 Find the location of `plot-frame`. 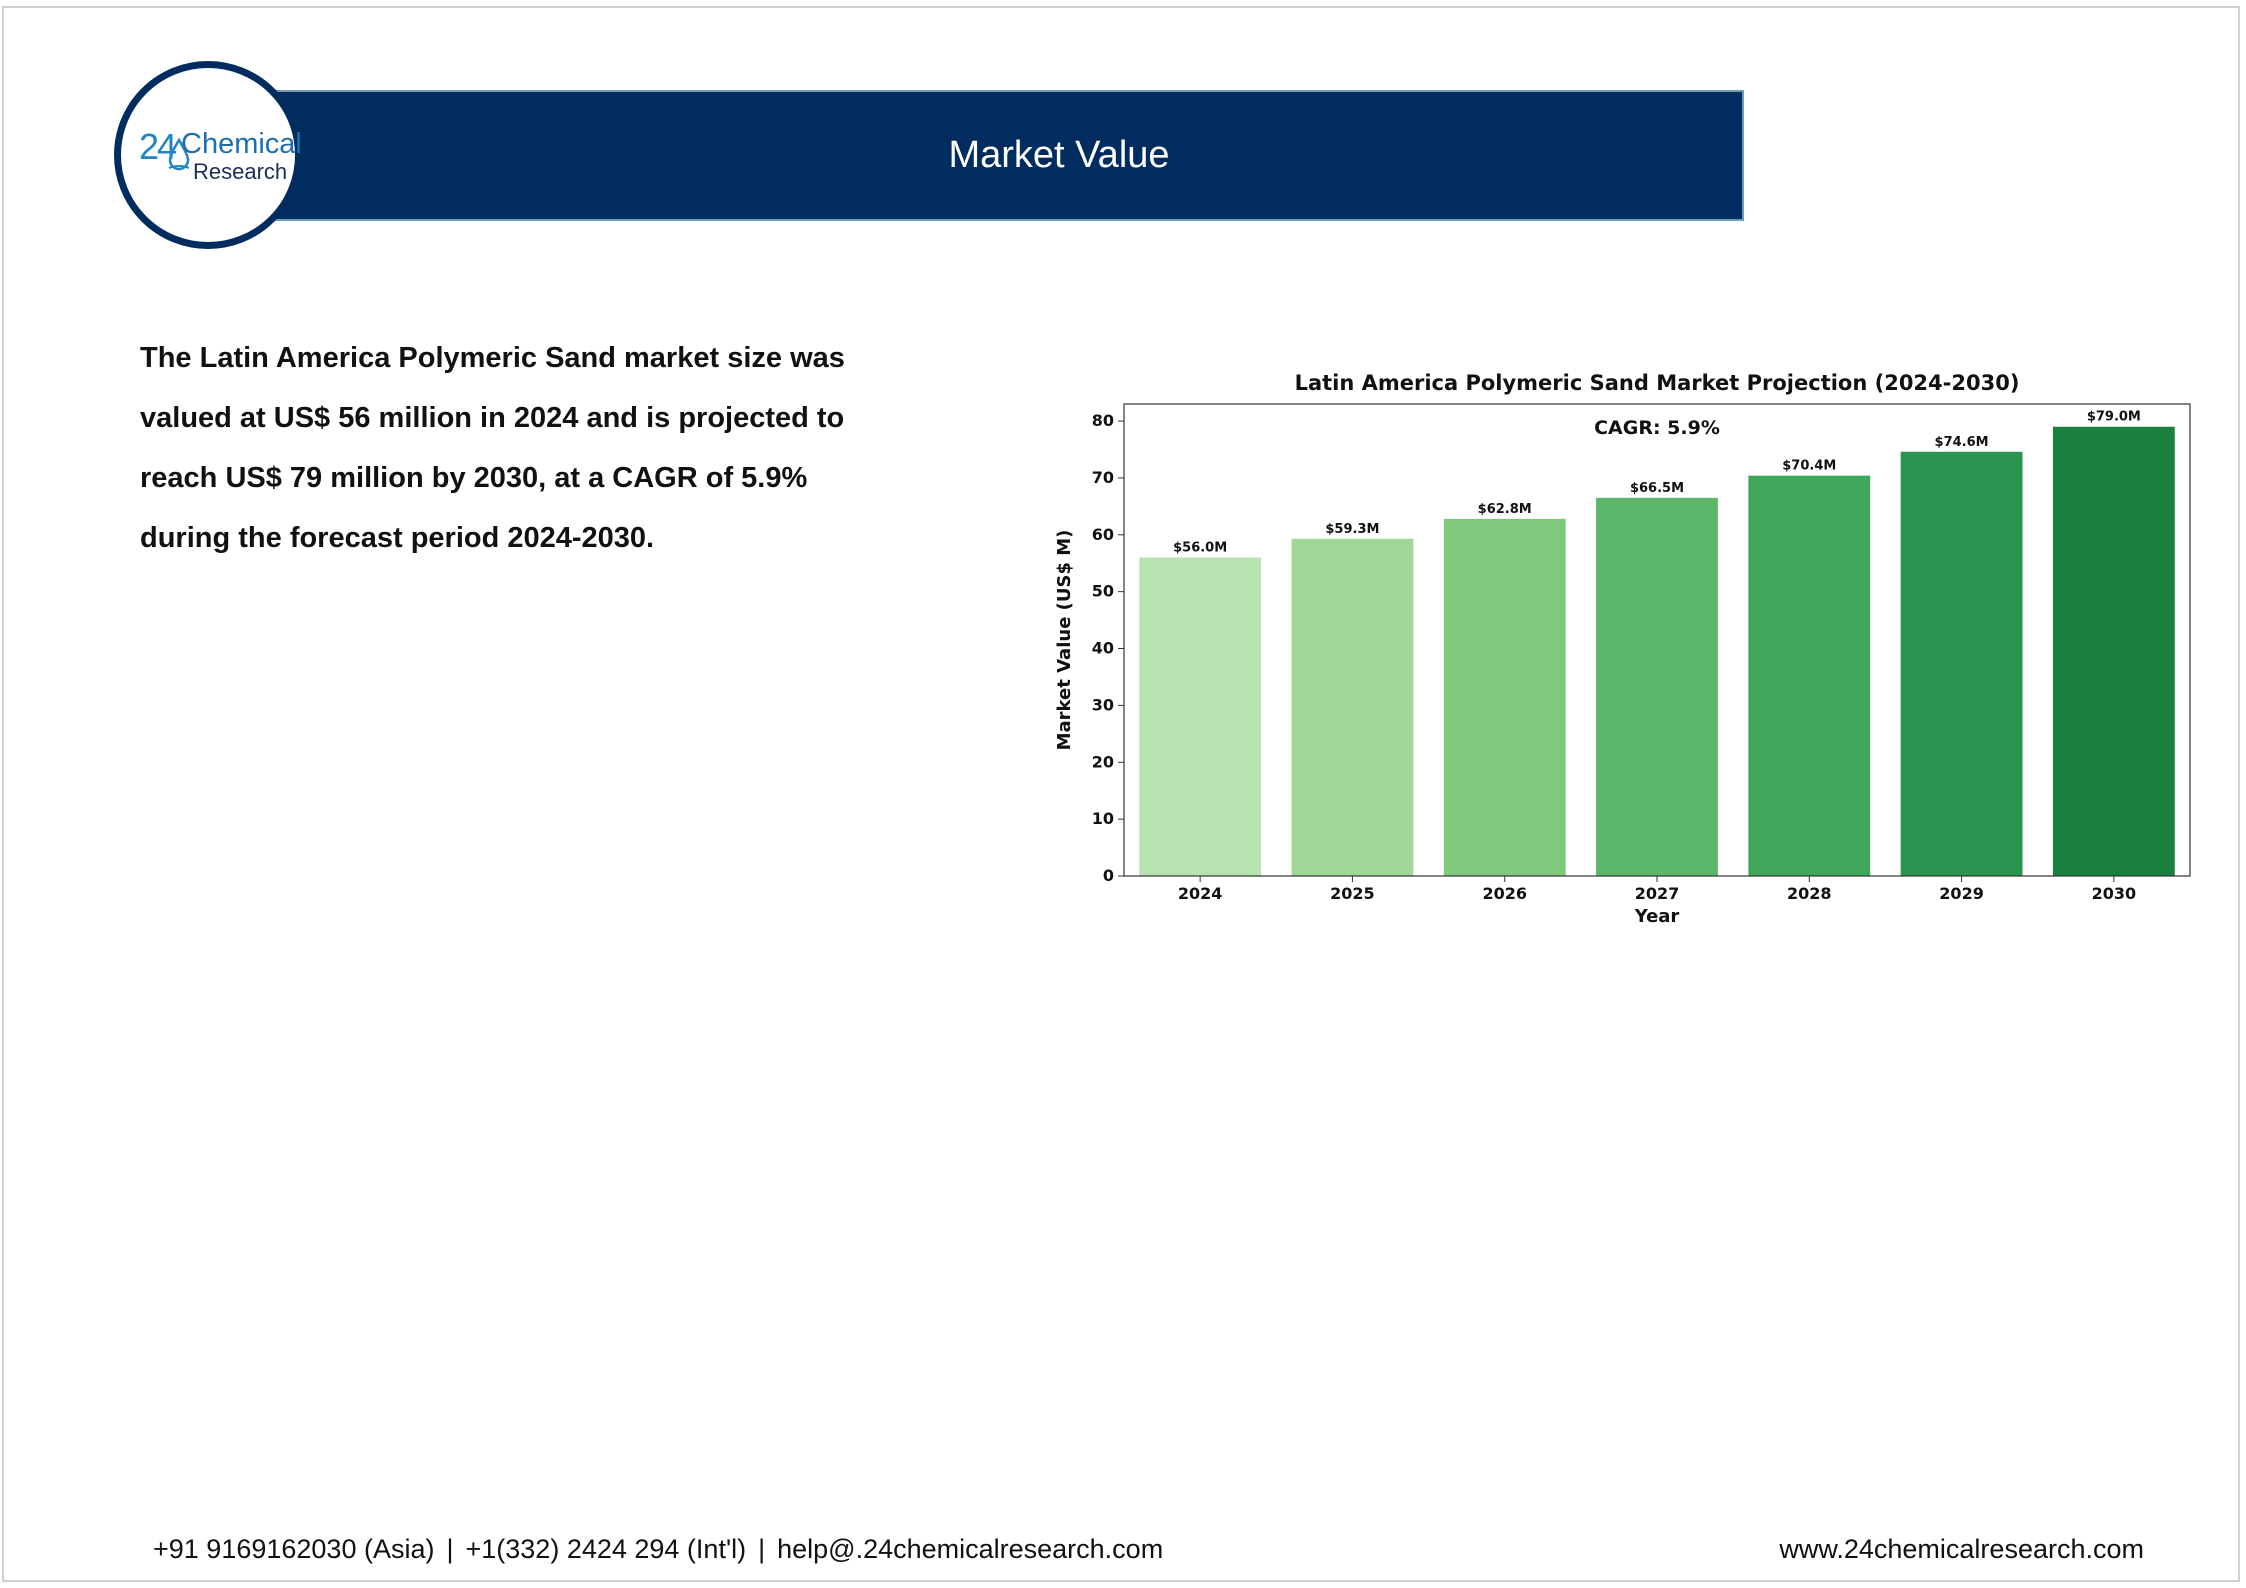

plot-frame is located at coordinates (1657, 640).